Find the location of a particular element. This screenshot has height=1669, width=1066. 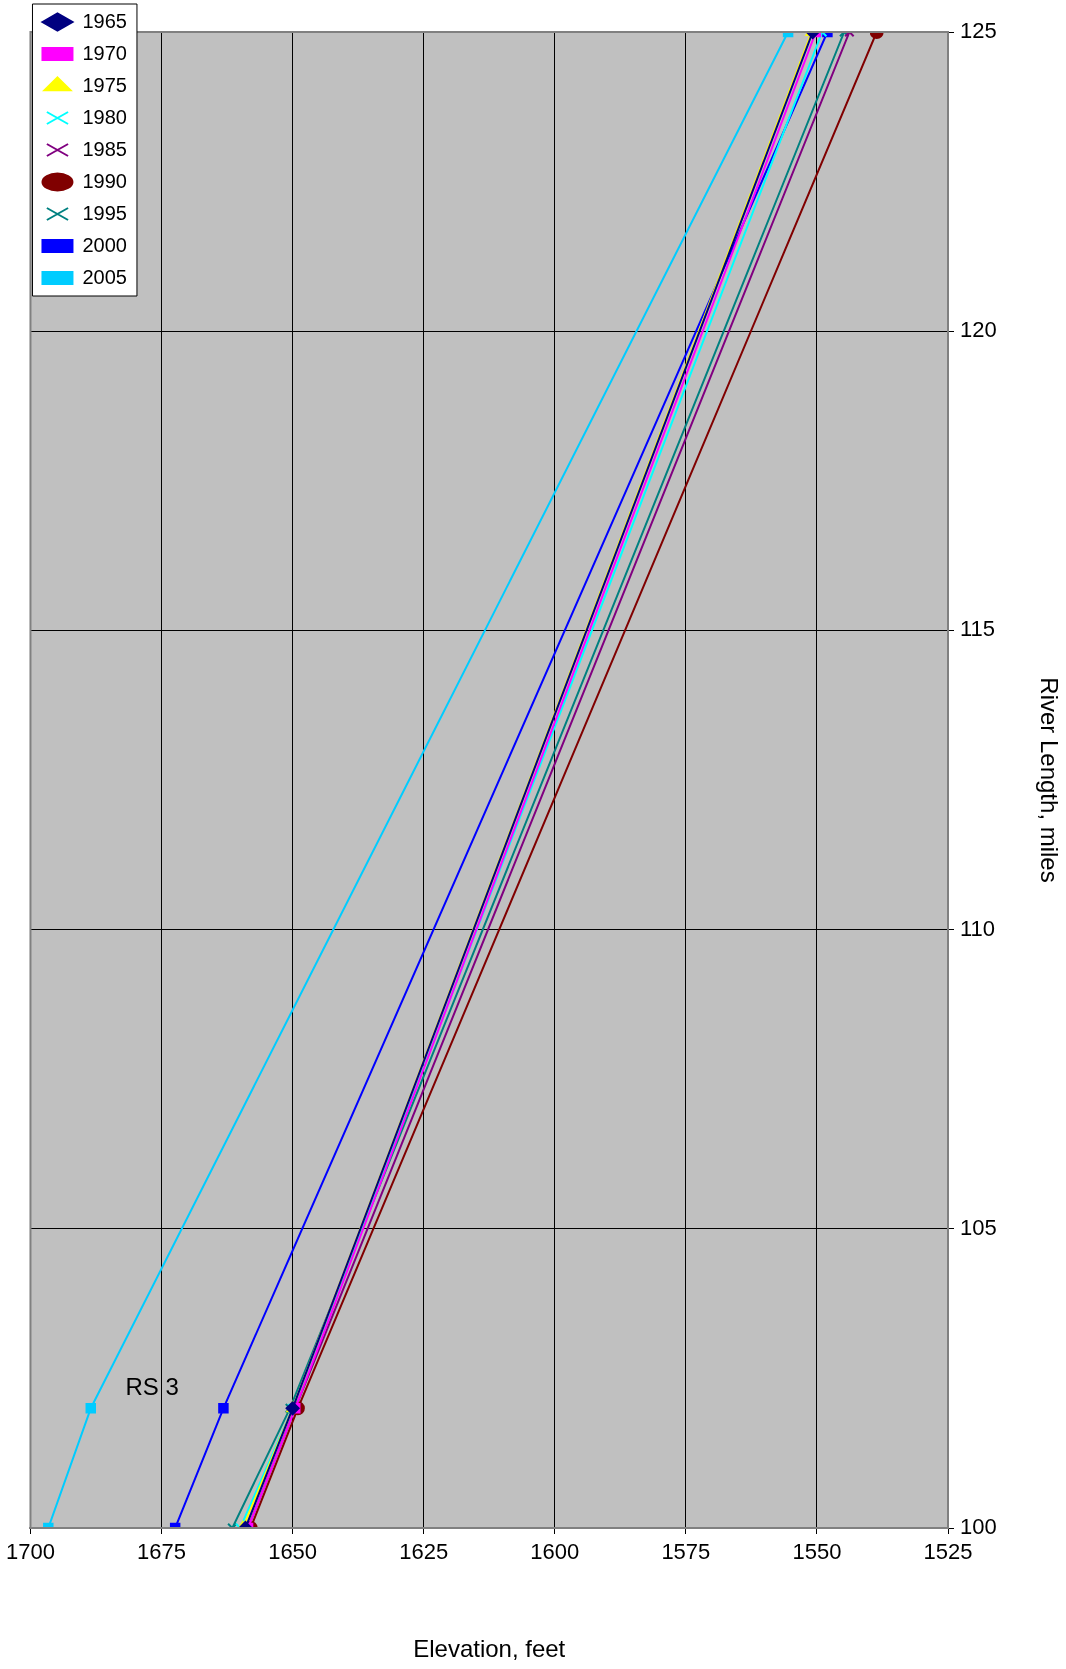

y-tick-label: 105 is located at coordinates (978, 1227).